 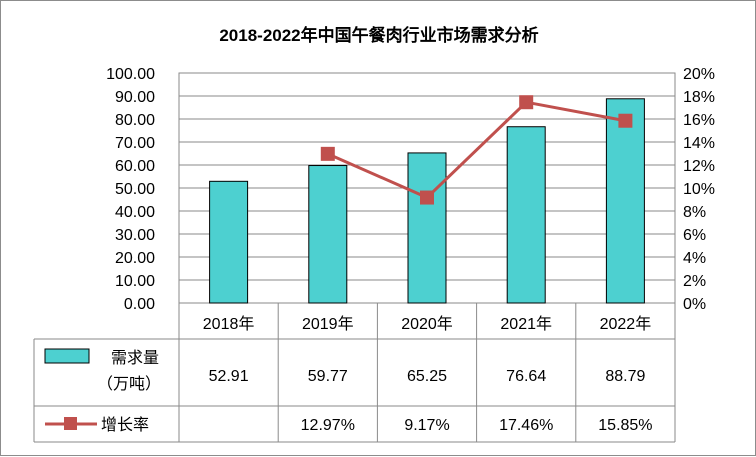 I want to click on chart-title: 2018-2022年中国午餐肉行业市场需求分析, so click(x=378, y=35).